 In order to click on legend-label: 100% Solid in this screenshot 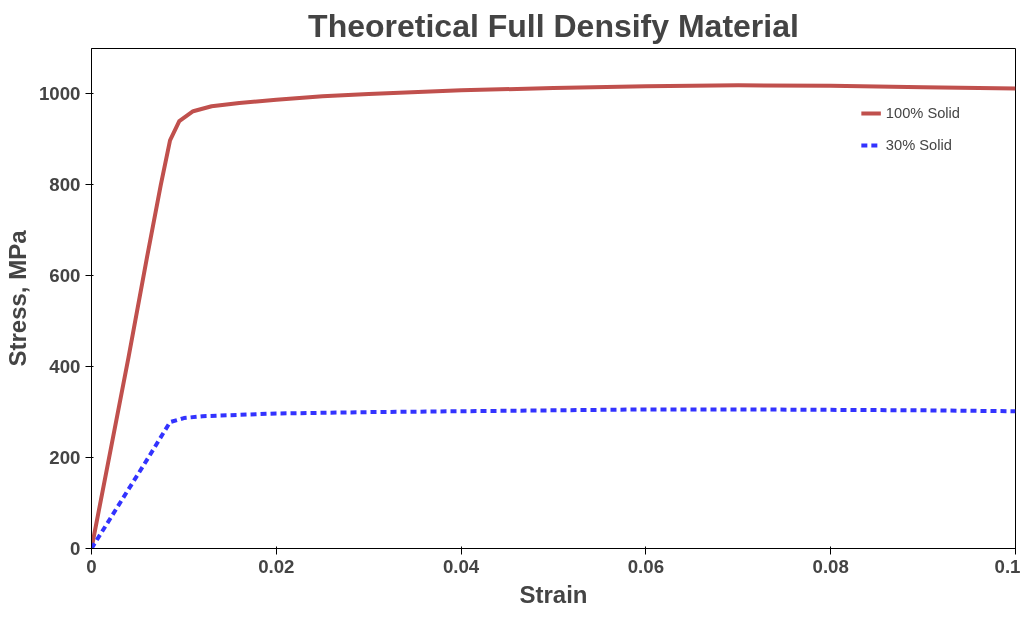, I will do `click(922, 113)`.